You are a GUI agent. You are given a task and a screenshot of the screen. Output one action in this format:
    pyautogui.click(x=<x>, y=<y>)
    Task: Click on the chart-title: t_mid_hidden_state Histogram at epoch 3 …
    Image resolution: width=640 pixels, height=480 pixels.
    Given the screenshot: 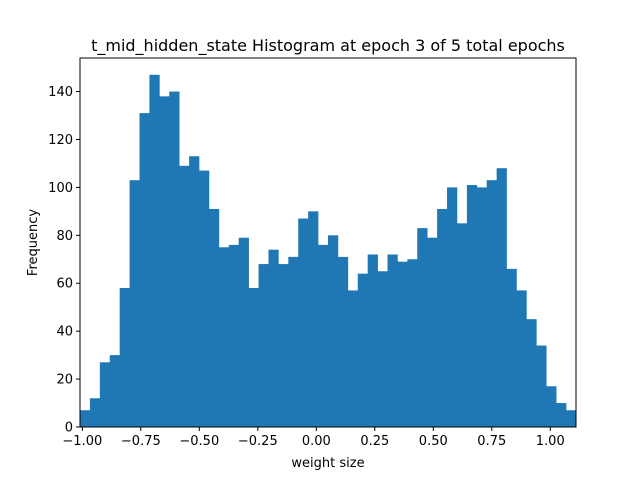 What is the action you would take?
    pyautogui.click(x=328, y=46)
    